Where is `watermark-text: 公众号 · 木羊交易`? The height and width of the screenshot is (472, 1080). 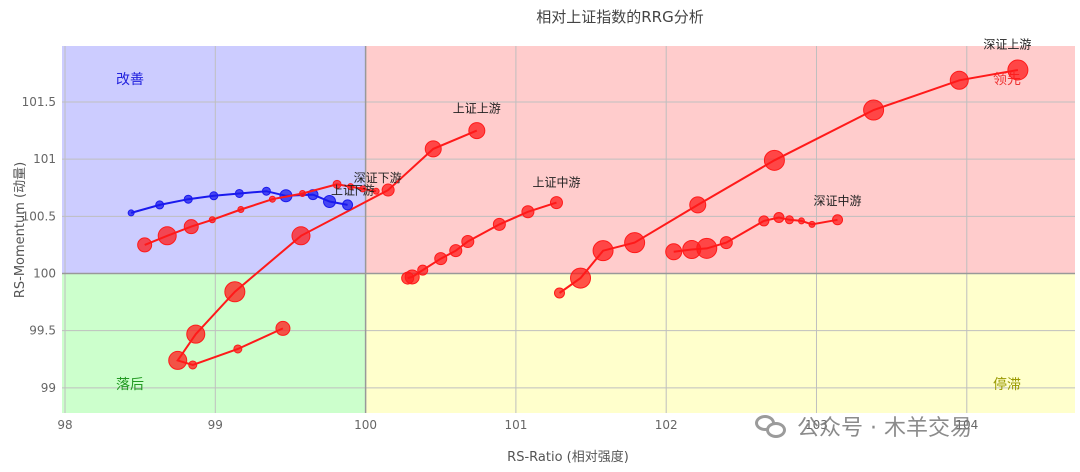 watermark-text: 公众号 · 木羊交易 is located at coordinates (884, 428).